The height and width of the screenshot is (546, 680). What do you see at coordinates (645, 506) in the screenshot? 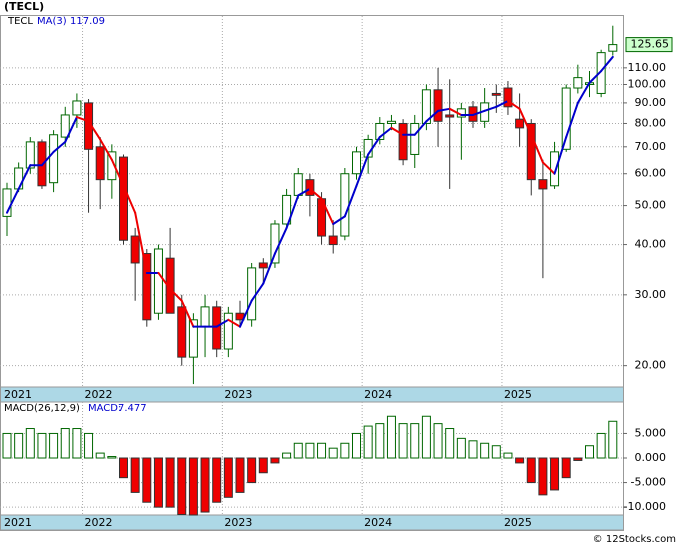
I see `y-tick-label: -10.000` at bounding box center [645, 506].